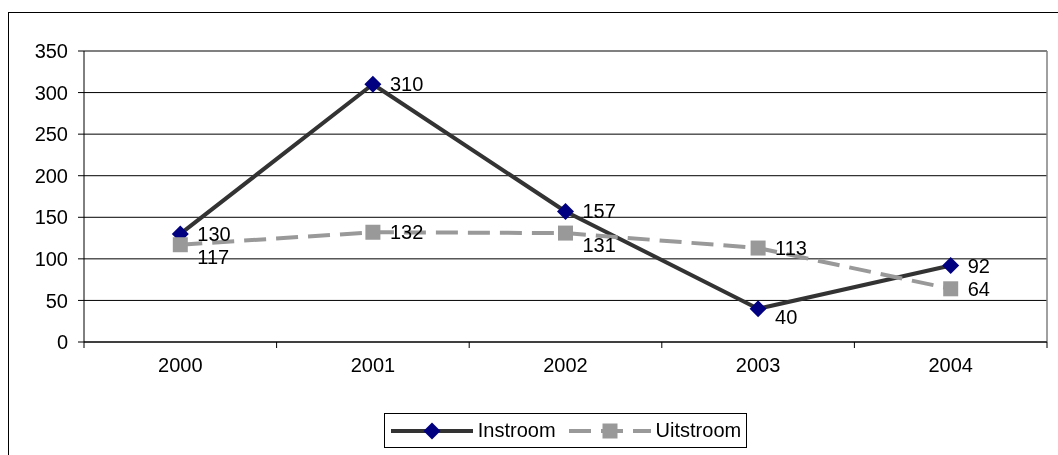 The image size is (1058, 455). I want to click on x-tick-label: 2002, so click(565, 365).